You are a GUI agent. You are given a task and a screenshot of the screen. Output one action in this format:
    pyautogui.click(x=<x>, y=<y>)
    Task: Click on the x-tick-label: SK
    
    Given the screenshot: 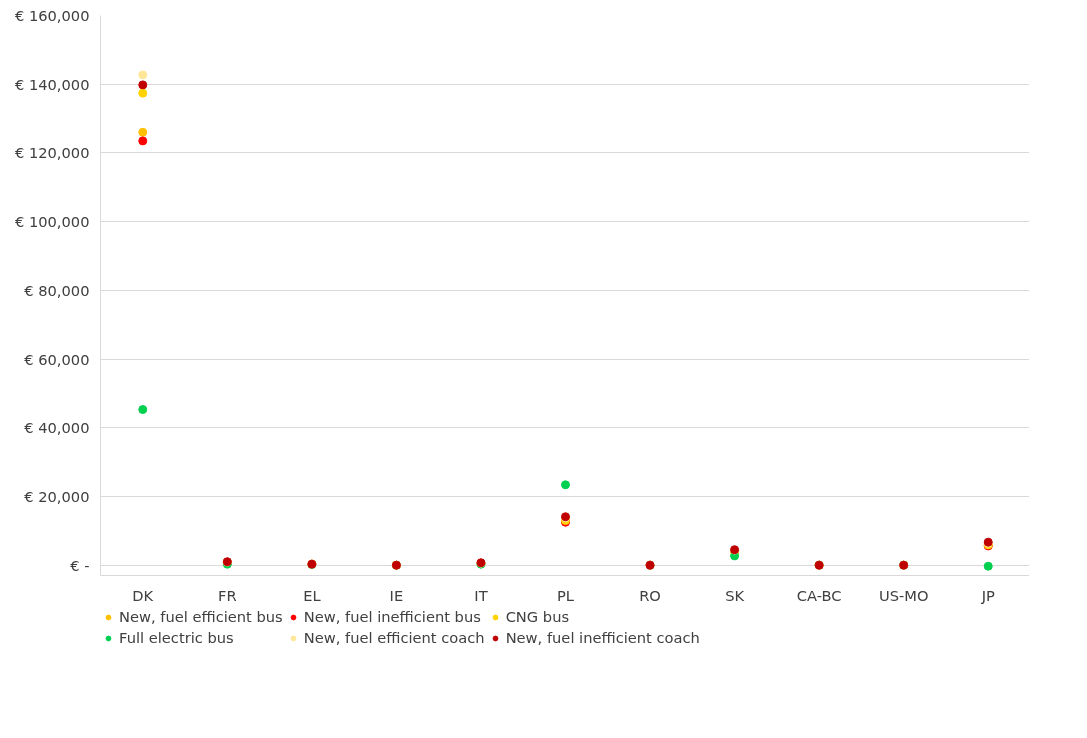 What is the action you would take?
    pyautogui.click(x=735, y=595)
    